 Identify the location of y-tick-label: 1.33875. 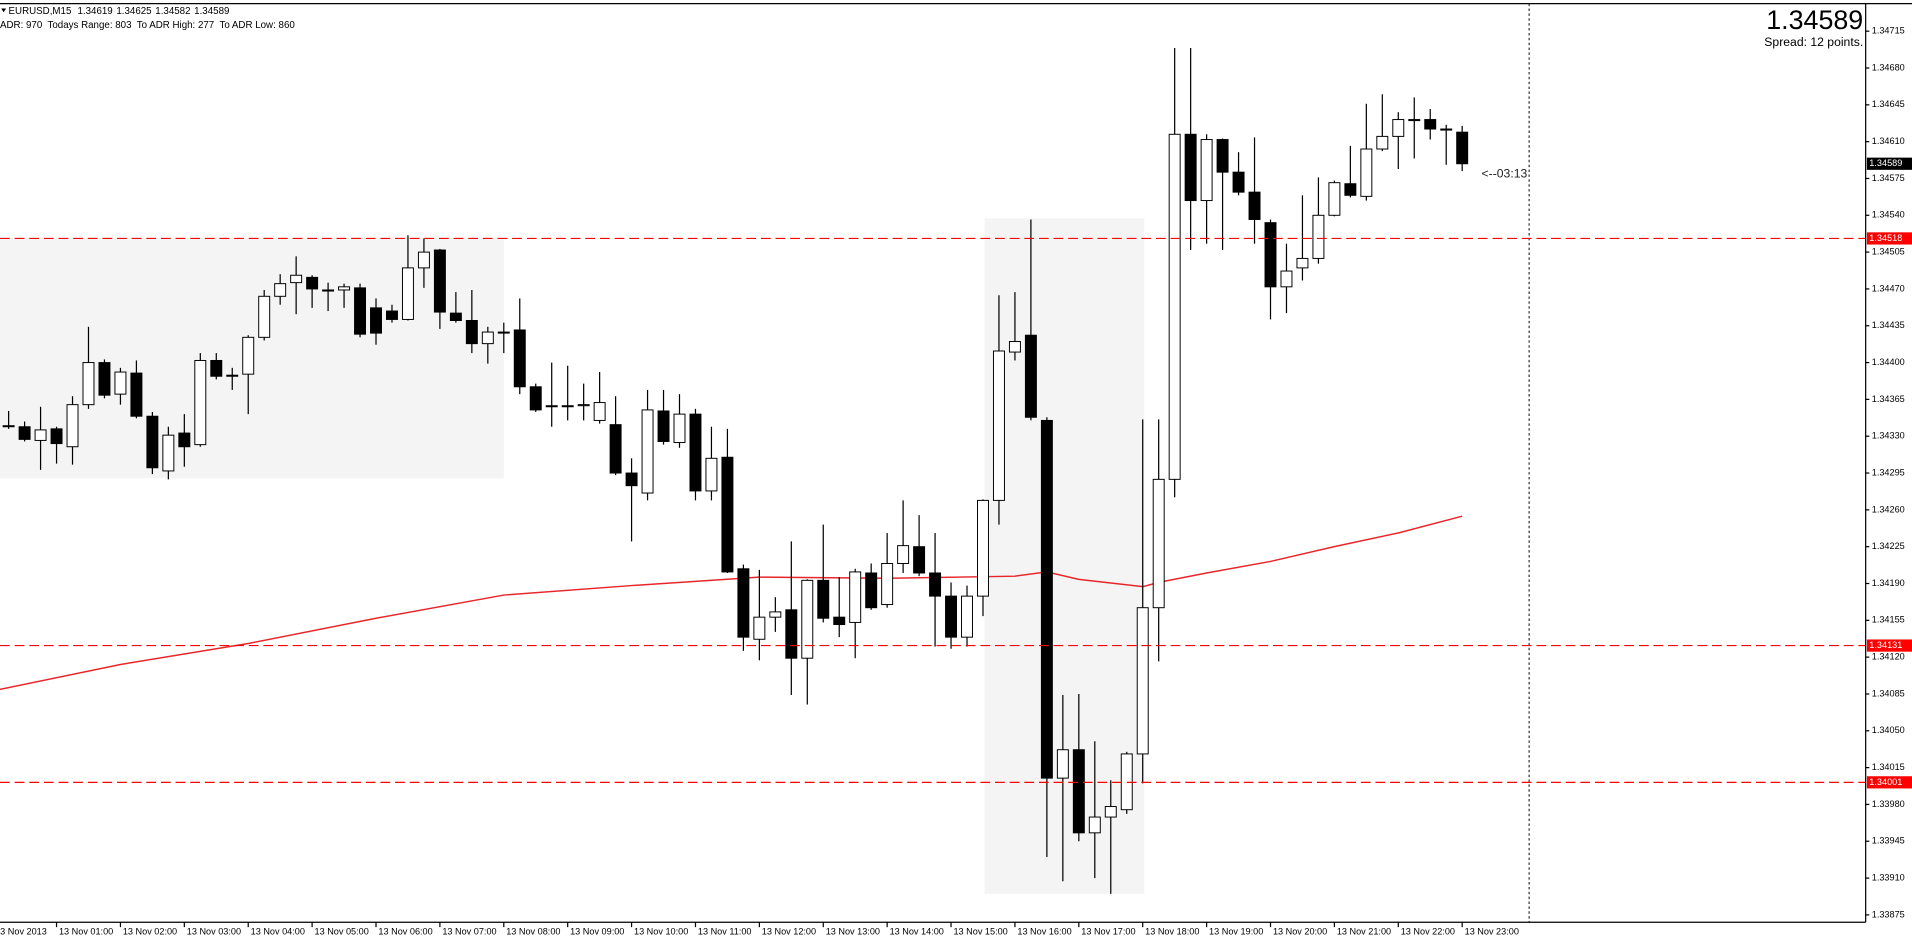
(1888, 914).